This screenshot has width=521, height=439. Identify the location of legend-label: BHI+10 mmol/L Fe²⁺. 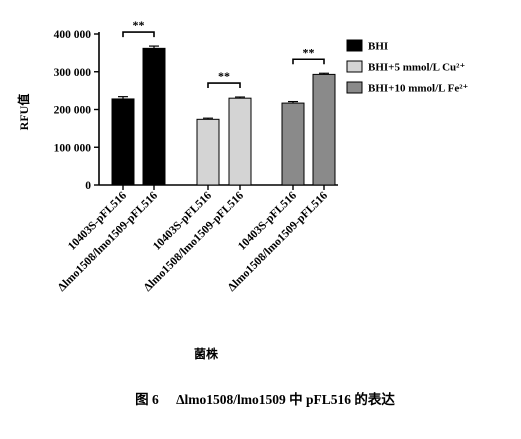
(418, 89).